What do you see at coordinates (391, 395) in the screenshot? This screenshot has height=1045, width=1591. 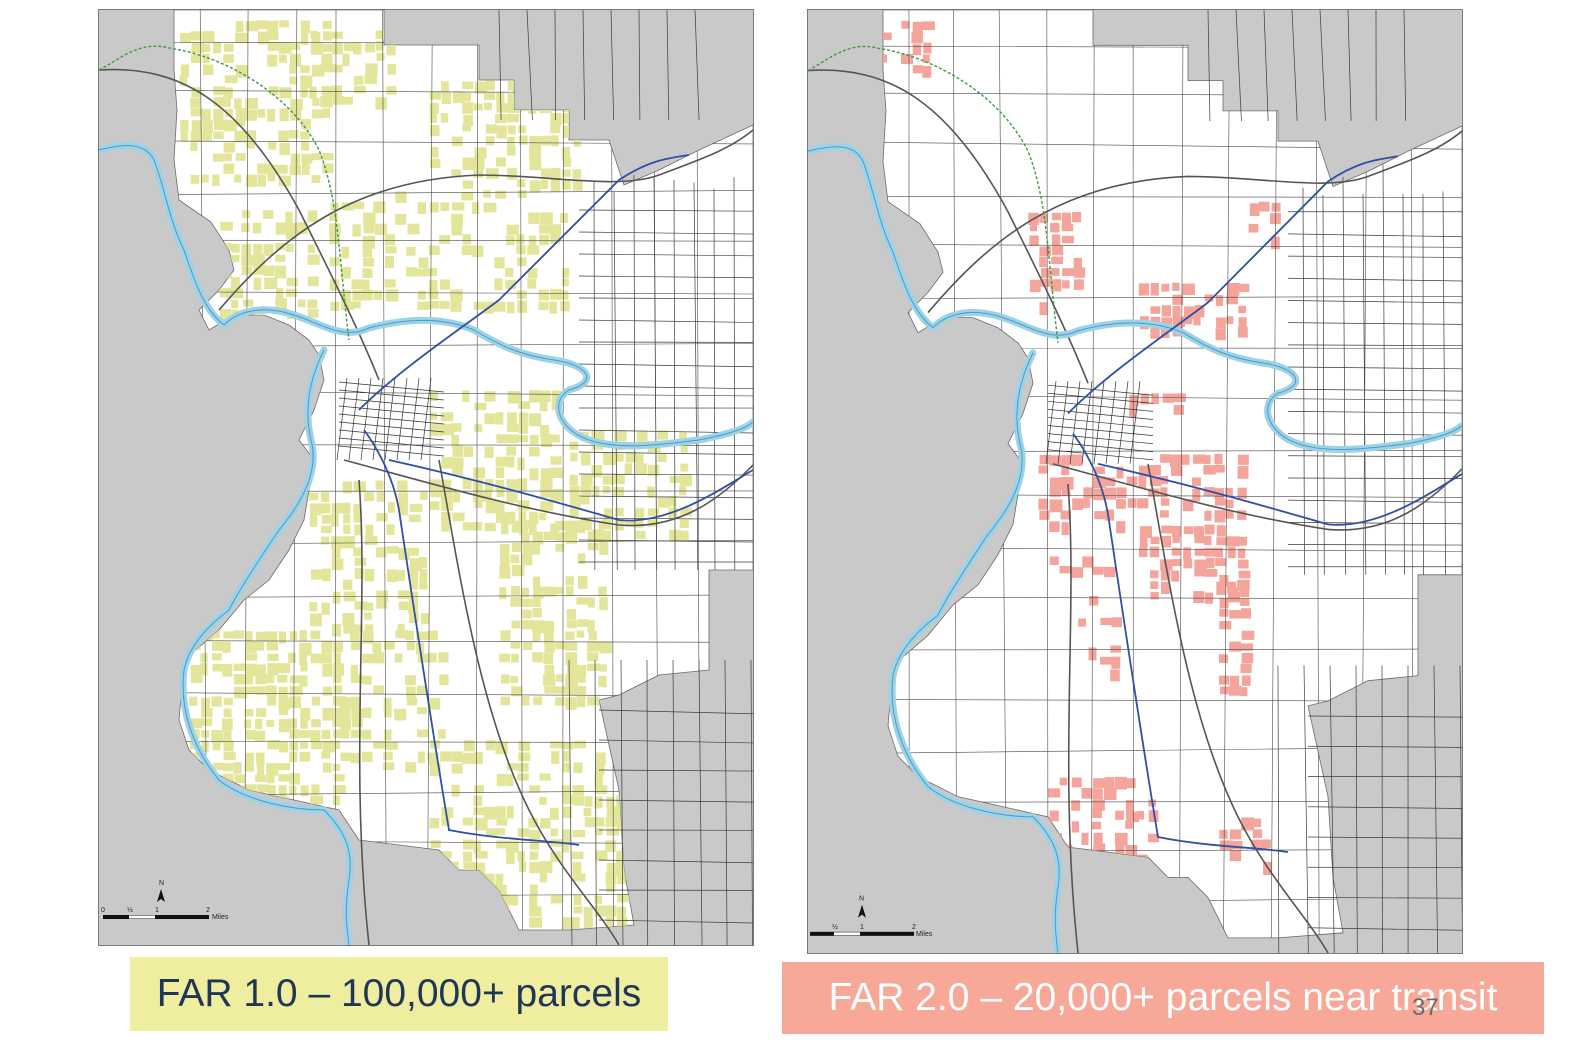 I see `downtown-street` at bounding box center [391, 395].